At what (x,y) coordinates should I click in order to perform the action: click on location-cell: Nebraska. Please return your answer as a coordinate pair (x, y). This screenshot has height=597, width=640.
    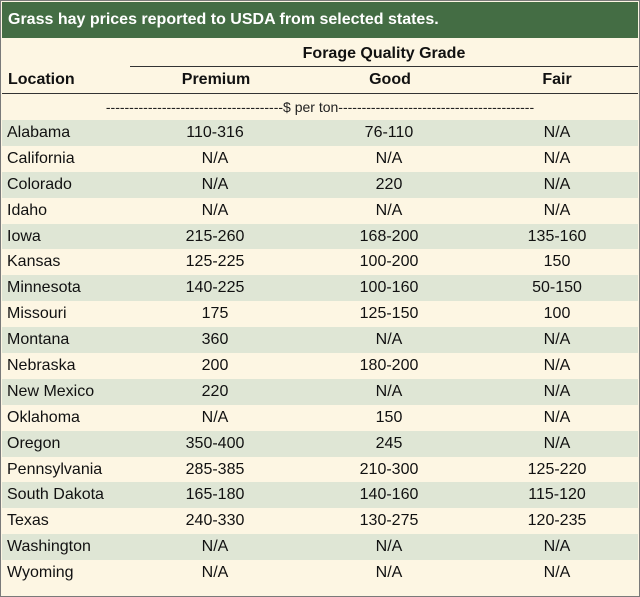
    Looking at the image, I should click on (65, 366).